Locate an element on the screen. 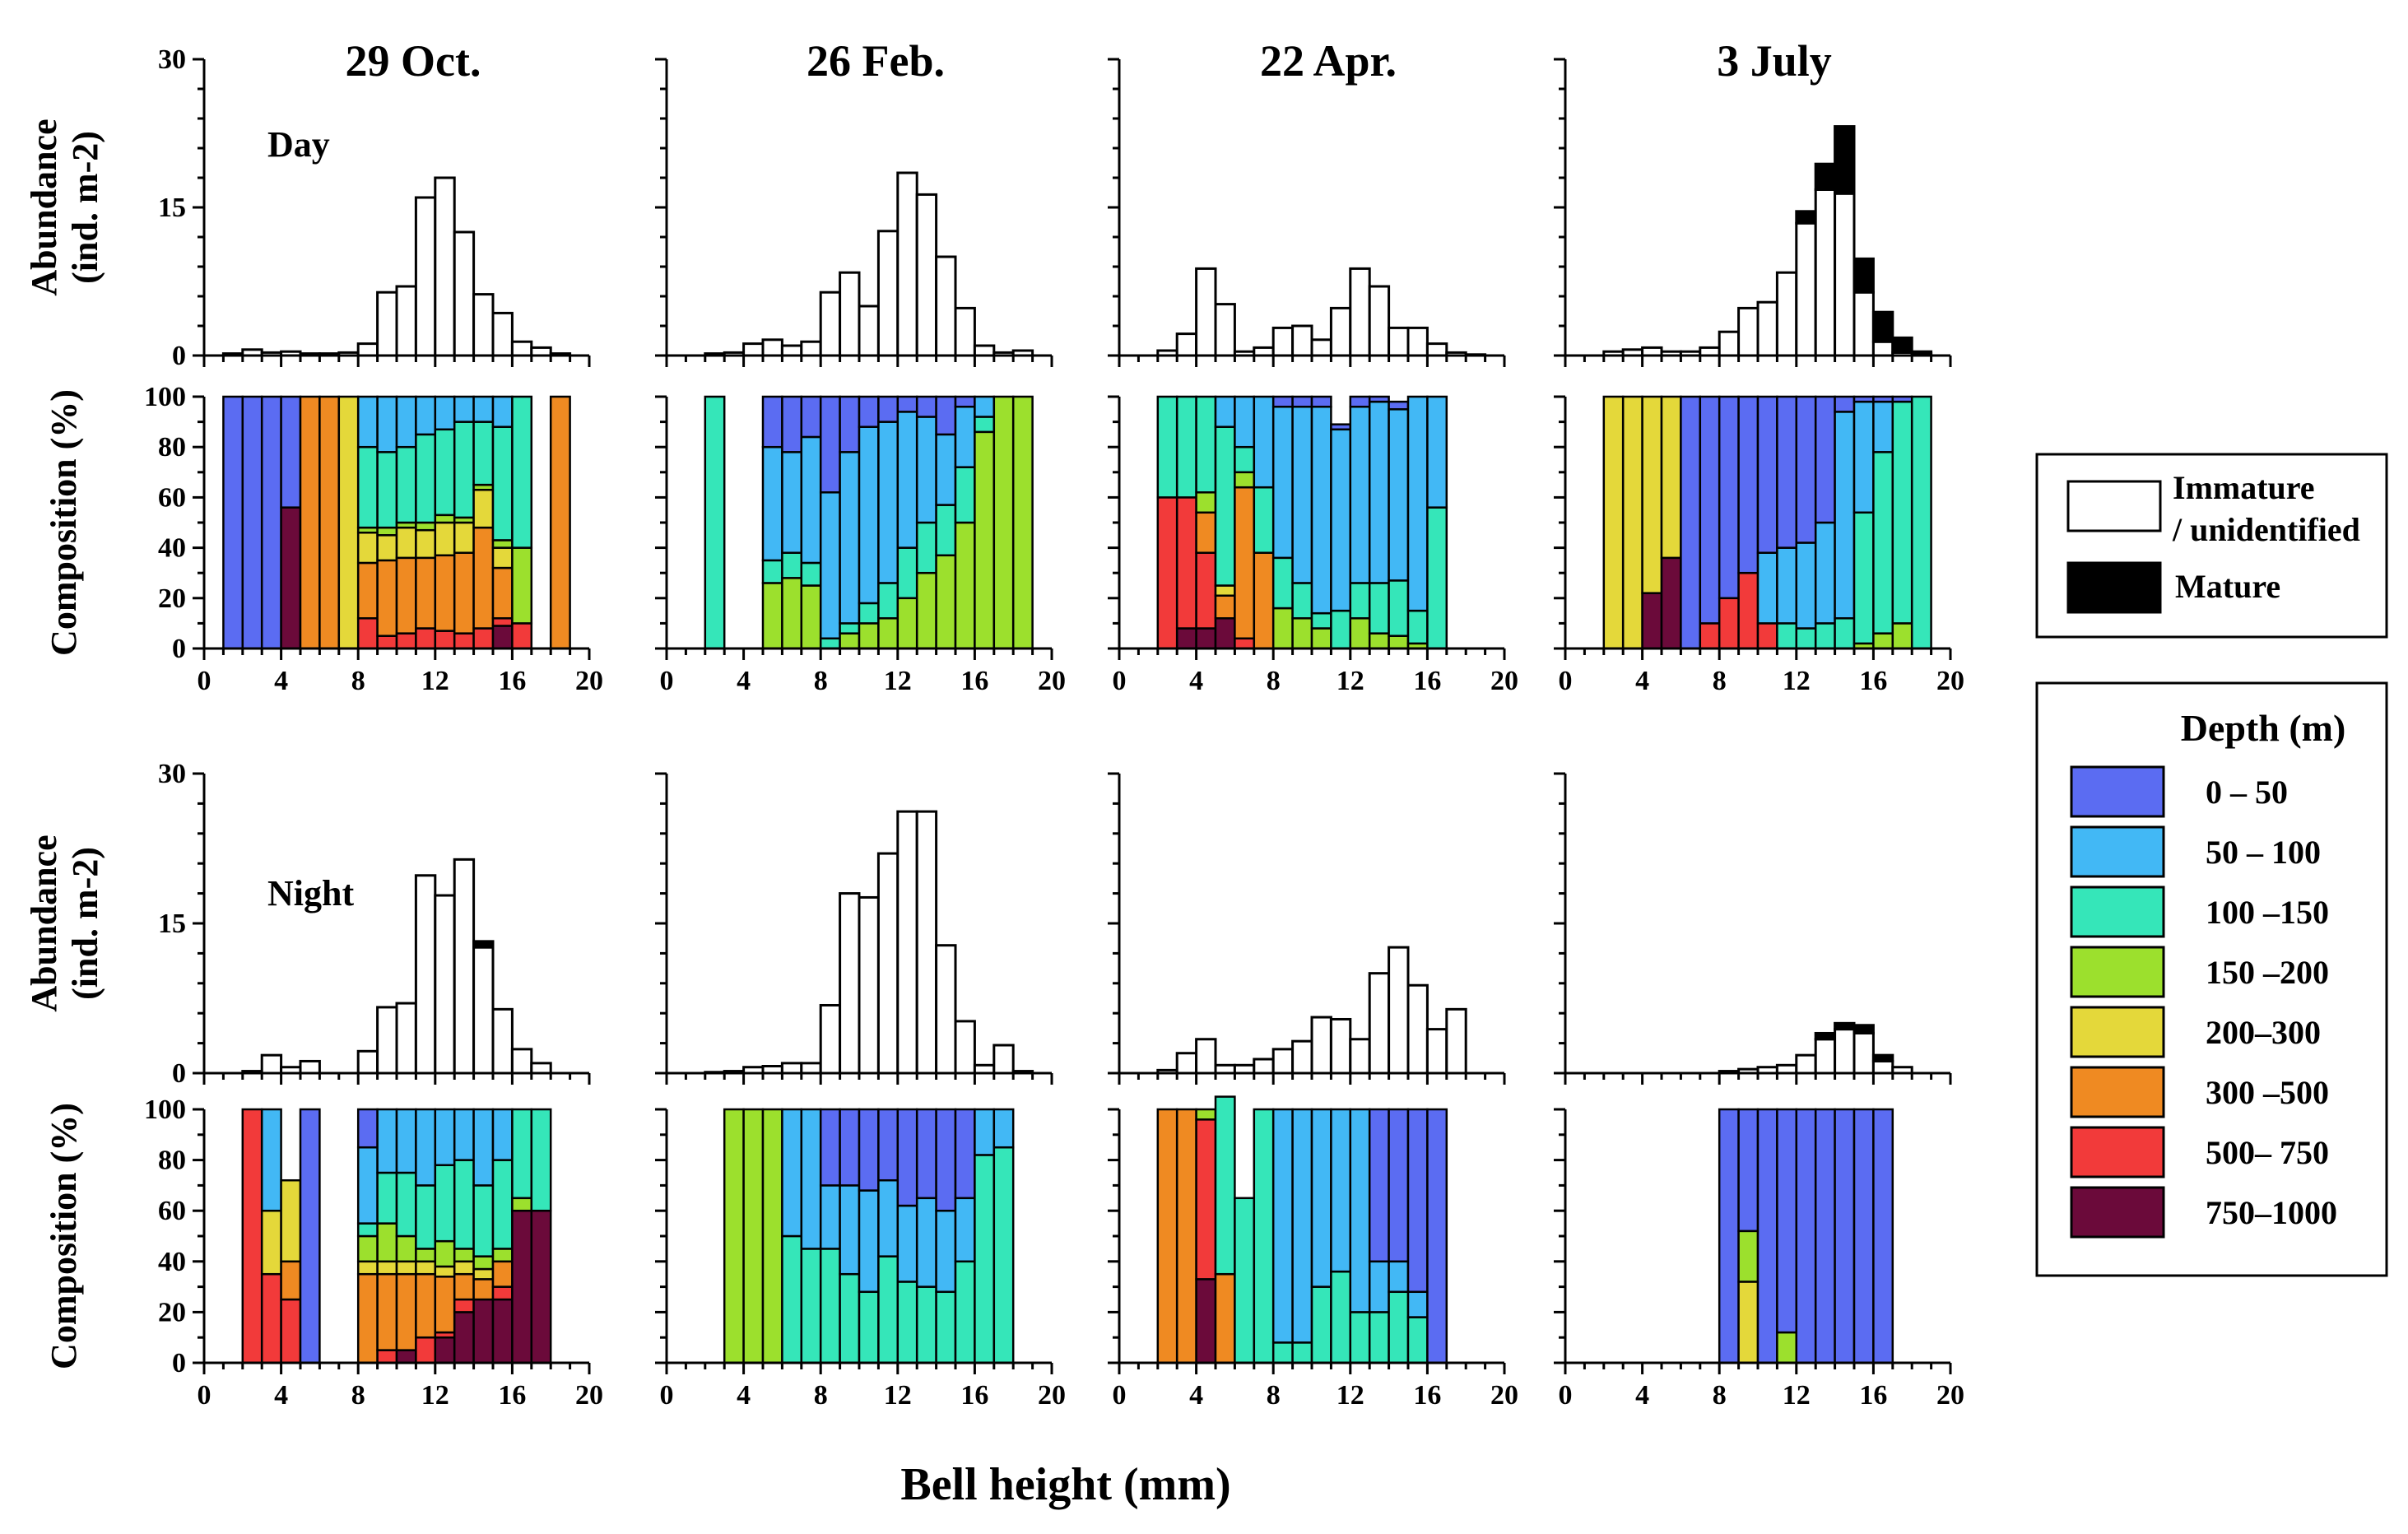  y-axis-unit: (ind. m-2) is located at coordinates (85, 207).